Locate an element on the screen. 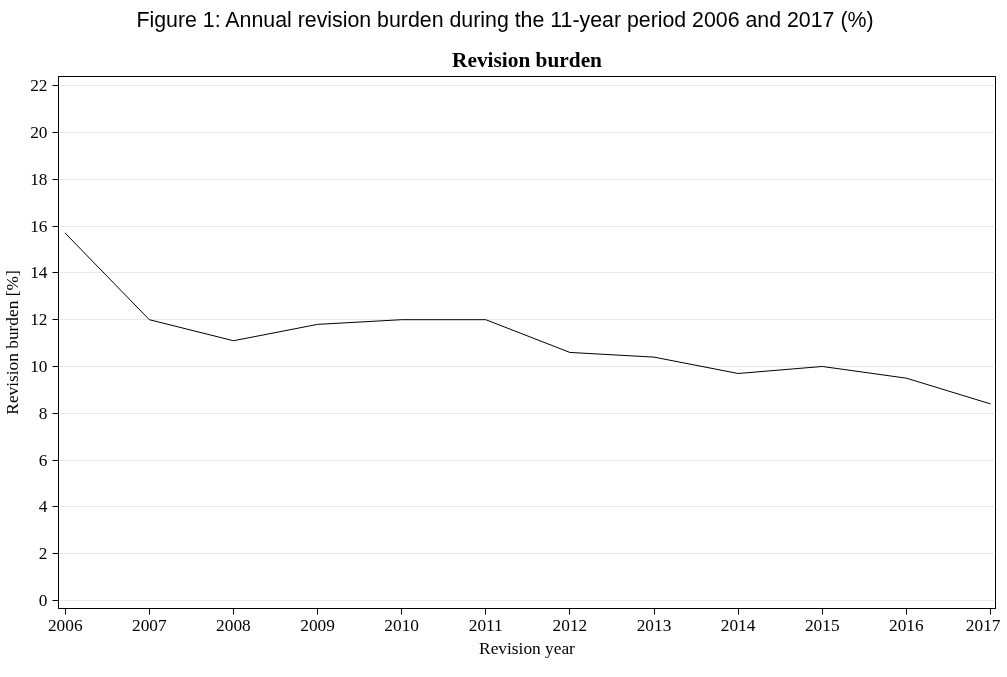 The height and width of the screenshot is (677, 1007). x-tick-label: 2007 is located at coordinates (149, 625).